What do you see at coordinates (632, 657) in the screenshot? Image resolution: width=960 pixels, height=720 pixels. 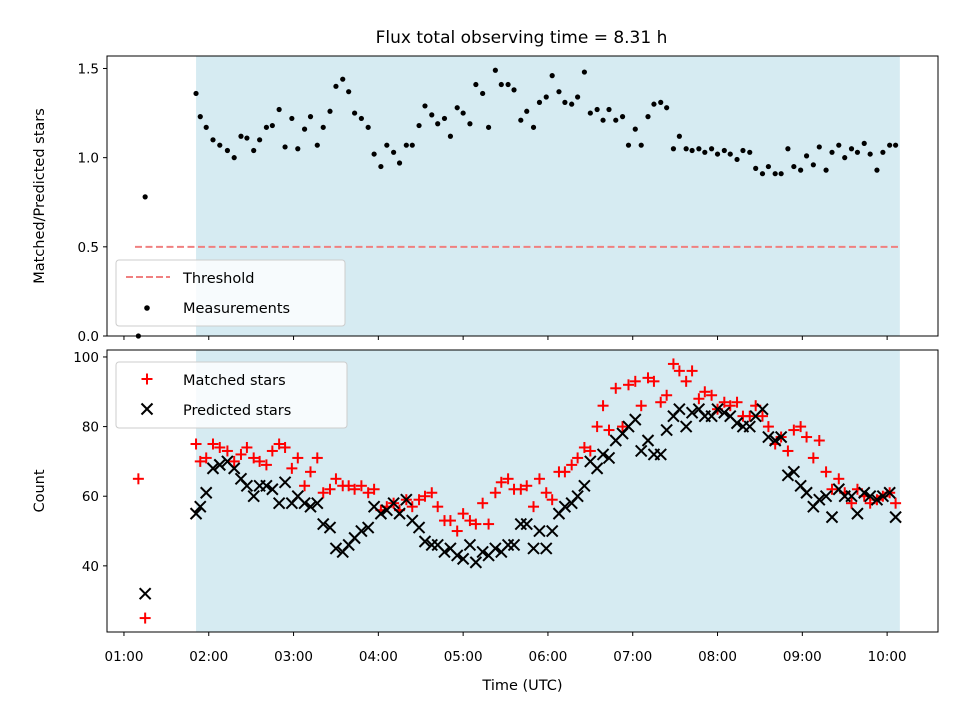 I see `x-tick-label: 07:00` at bounding box center [632, 657].